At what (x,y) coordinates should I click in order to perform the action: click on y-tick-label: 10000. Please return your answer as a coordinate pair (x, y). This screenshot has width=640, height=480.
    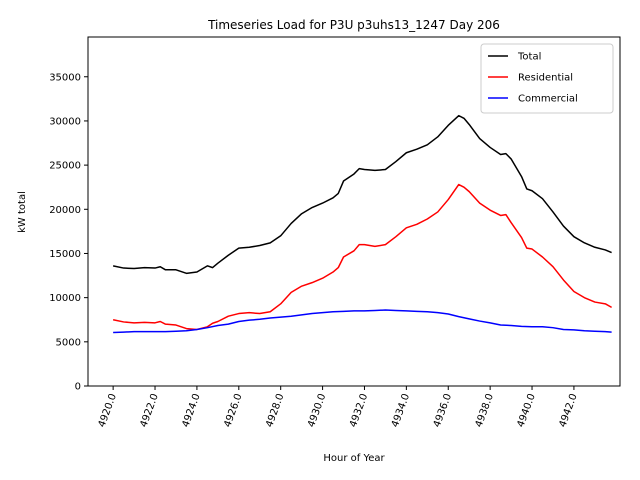
    Looking at the image, I should click on (65, 298).